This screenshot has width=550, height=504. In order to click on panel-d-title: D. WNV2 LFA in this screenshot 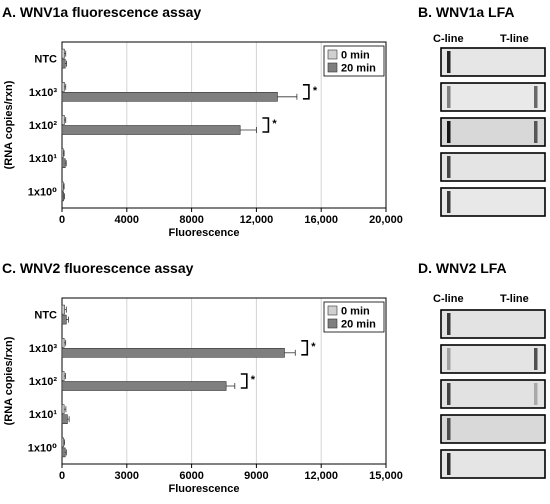, I will do `click(462, 268)`.